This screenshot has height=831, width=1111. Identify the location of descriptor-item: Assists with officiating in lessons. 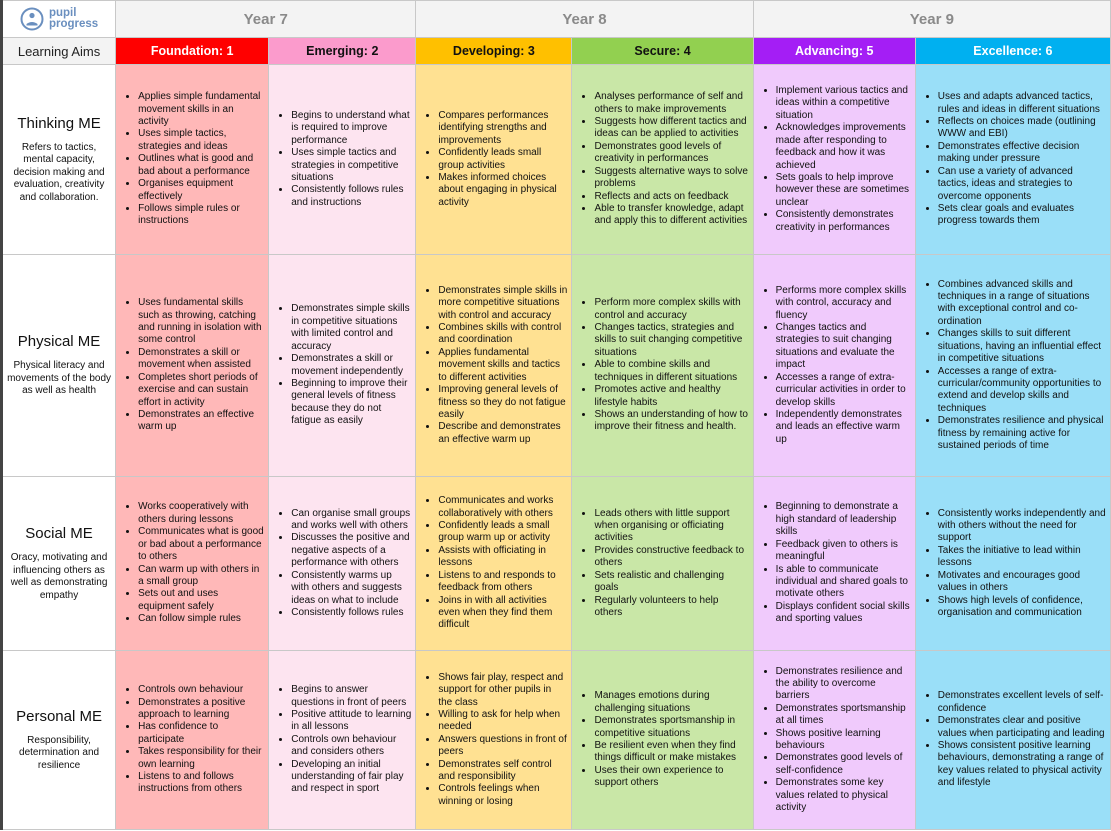
(502, 557).